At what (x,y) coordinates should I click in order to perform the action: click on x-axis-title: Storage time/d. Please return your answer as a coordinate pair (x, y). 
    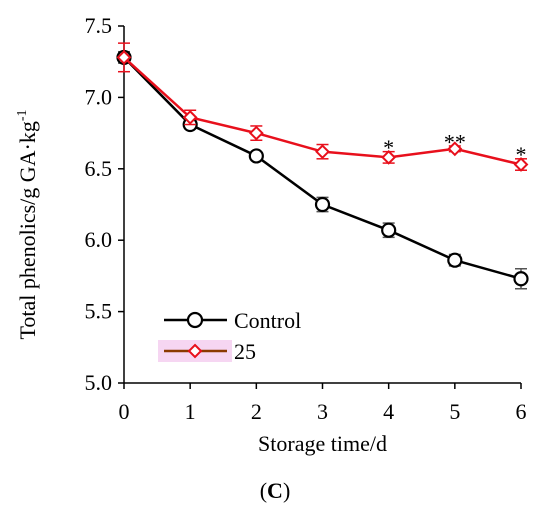
    Looking at the image, I should click on (322, 443).